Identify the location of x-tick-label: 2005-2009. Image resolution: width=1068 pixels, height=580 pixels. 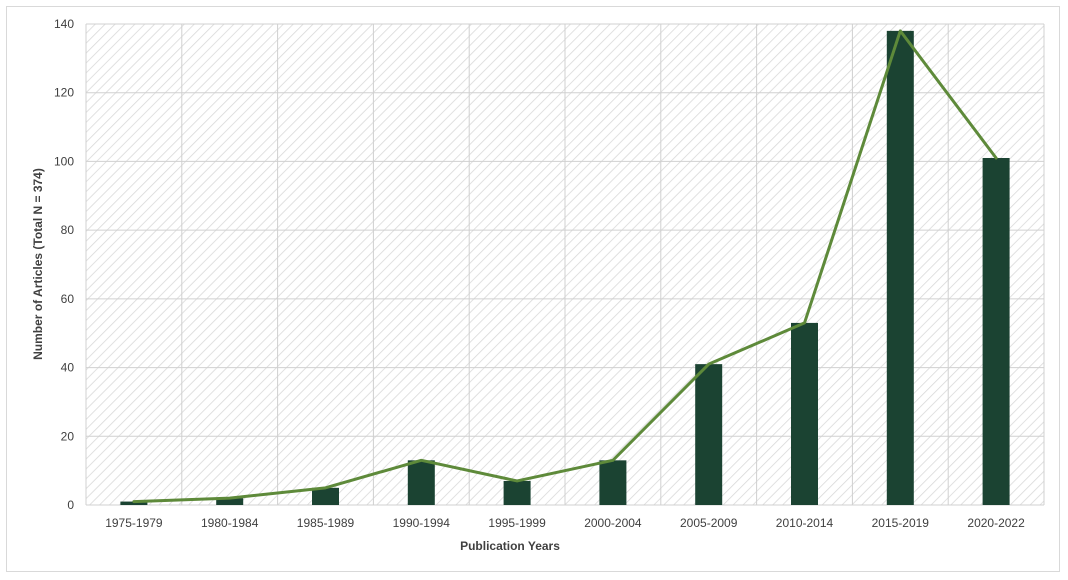
(709, 523).